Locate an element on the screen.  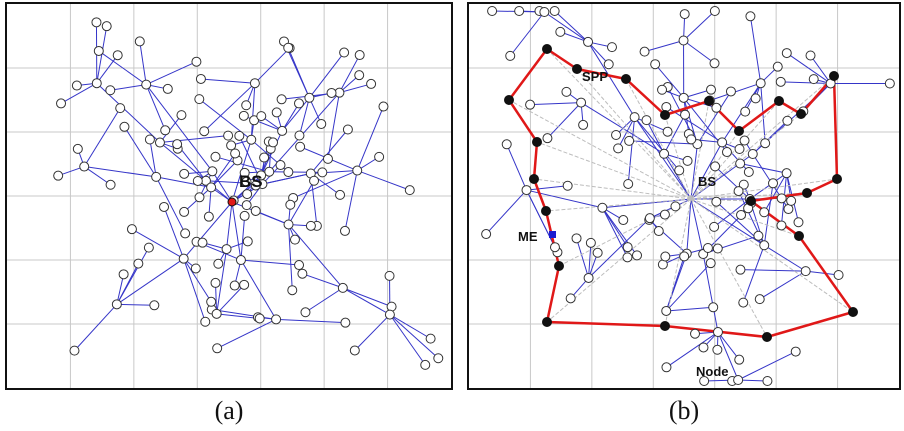
me-label: ME is located at coordinates (528, 236).